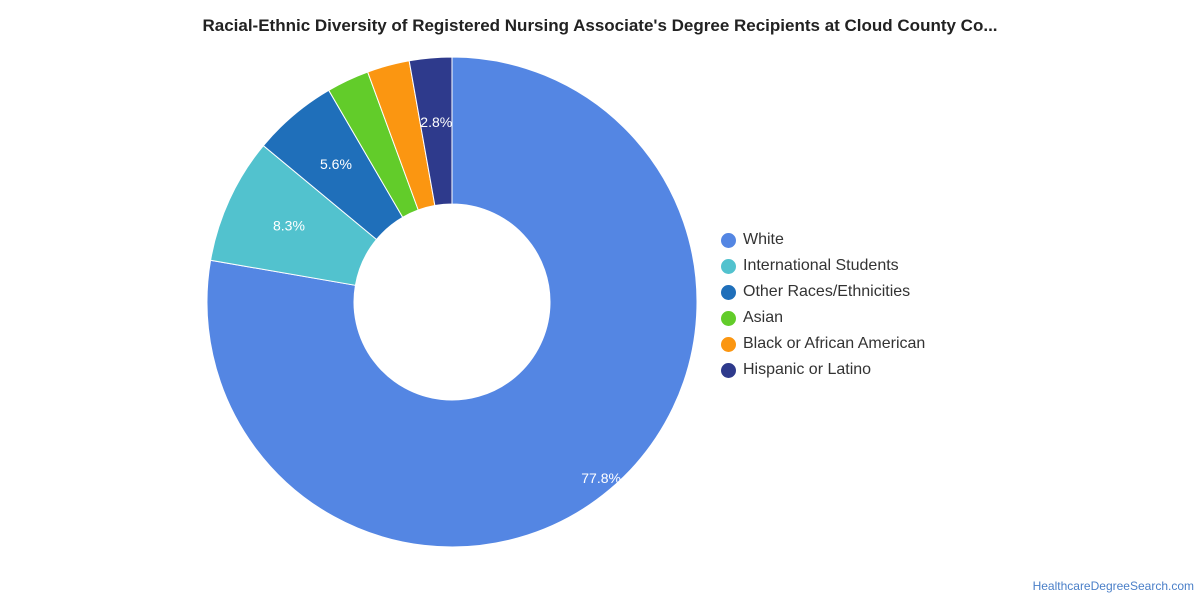 Image resolution: width=1200 pixels, height=600 pixels. What do you see at coordinates (289, 226) in the screenshot?
I see `slice-label-international-students: 8.3%` at bounding box center [289, 226].